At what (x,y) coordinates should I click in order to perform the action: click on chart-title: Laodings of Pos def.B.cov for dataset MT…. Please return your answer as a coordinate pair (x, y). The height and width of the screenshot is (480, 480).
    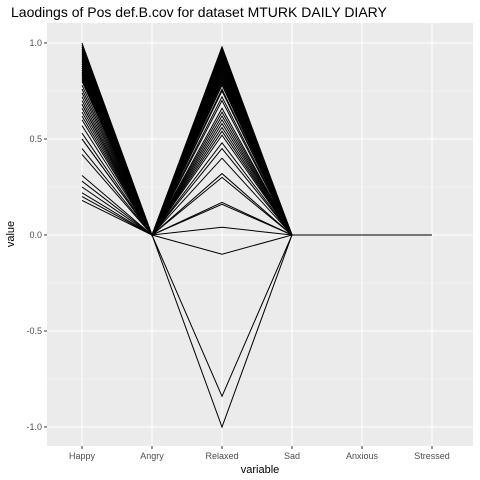
    Looking at the image, I should click on (199, 12).